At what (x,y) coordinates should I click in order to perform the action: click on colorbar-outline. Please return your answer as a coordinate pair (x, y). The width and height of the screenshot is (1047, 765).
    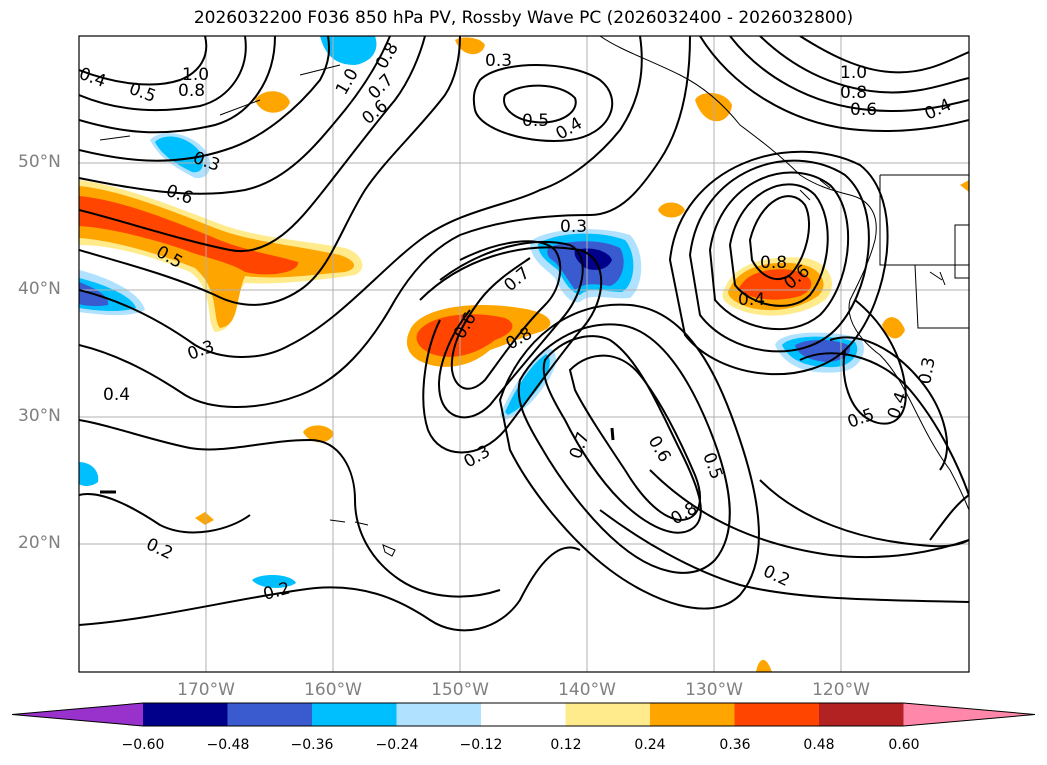
    Looking at the image, I should click on (523, 714).